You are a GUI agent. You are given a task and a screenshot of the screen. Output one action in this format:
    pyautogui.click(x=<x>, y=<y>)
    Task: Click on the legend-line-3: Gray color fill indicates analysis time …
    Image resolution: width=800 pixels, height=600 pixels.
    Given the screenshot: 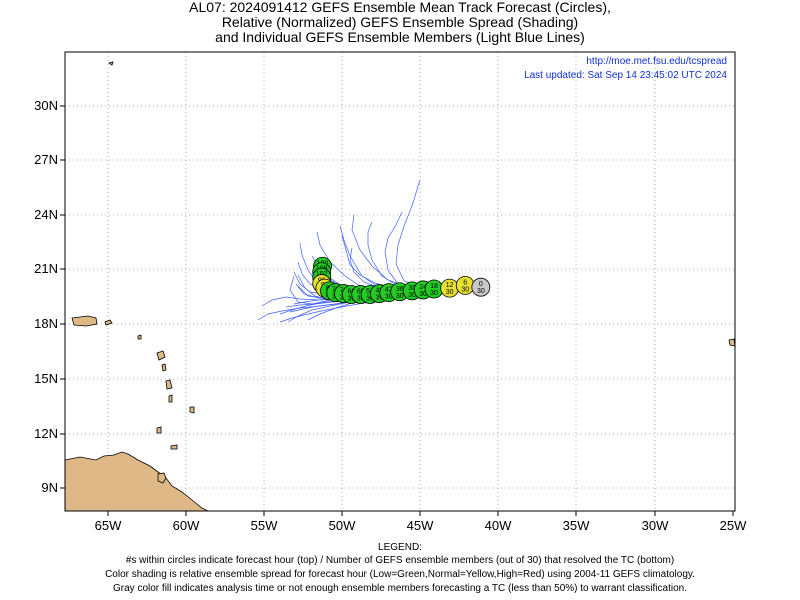 What is the action you would take?
    pyautogui.click(x=400, y=588)
    